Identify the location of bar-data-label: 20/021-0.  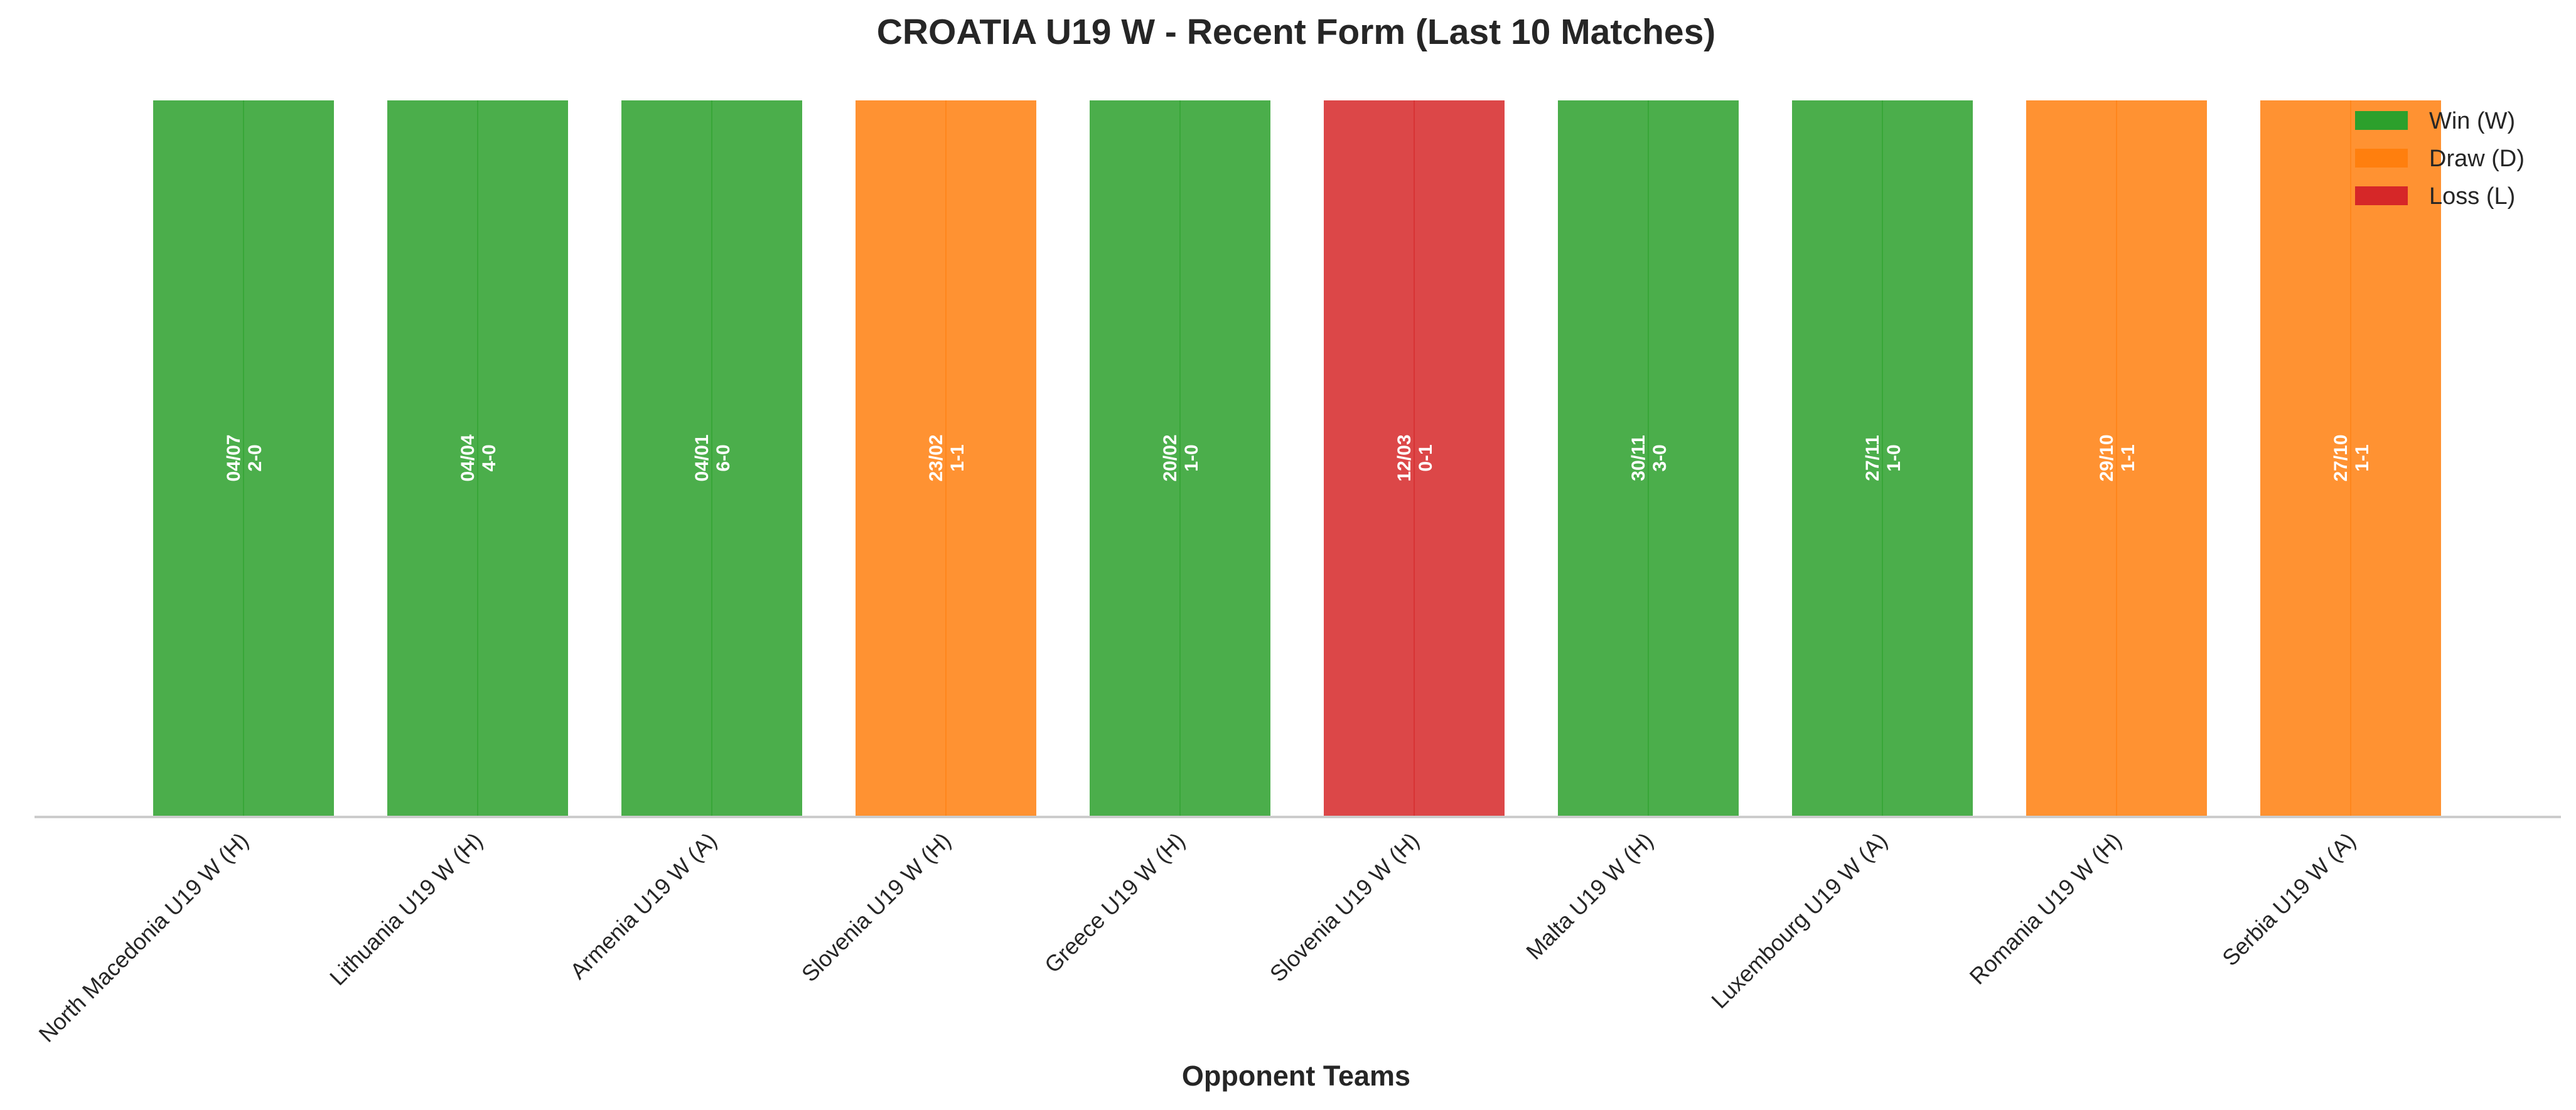
(1181, 457).